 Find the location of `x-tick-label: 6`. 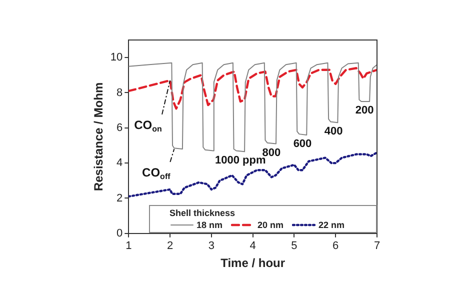

x-tick-label: 6 is located at coordinates (335, 246).